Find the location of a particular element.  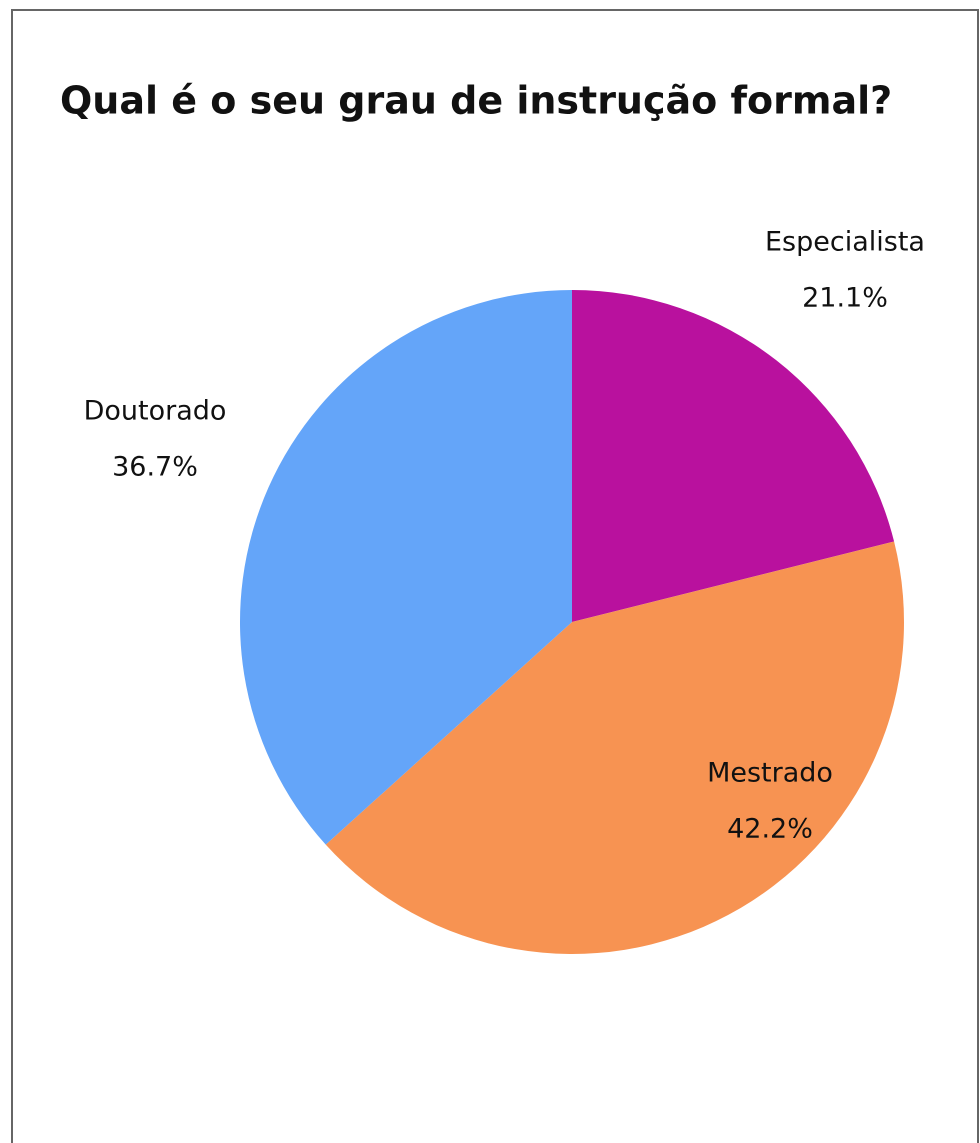

chart-title: Qual é o seu grau de instrução formal? is located at coordinates (476, 101).